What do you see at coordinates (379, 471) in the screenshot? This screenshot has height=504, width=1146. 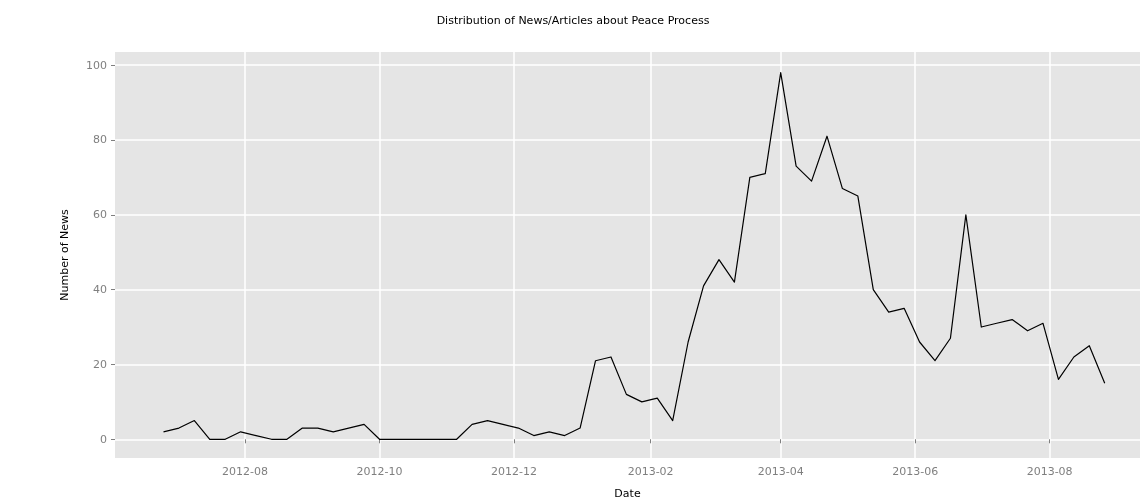 I see `x-tick-label: 2012-10` at bounding box center [379, 471].